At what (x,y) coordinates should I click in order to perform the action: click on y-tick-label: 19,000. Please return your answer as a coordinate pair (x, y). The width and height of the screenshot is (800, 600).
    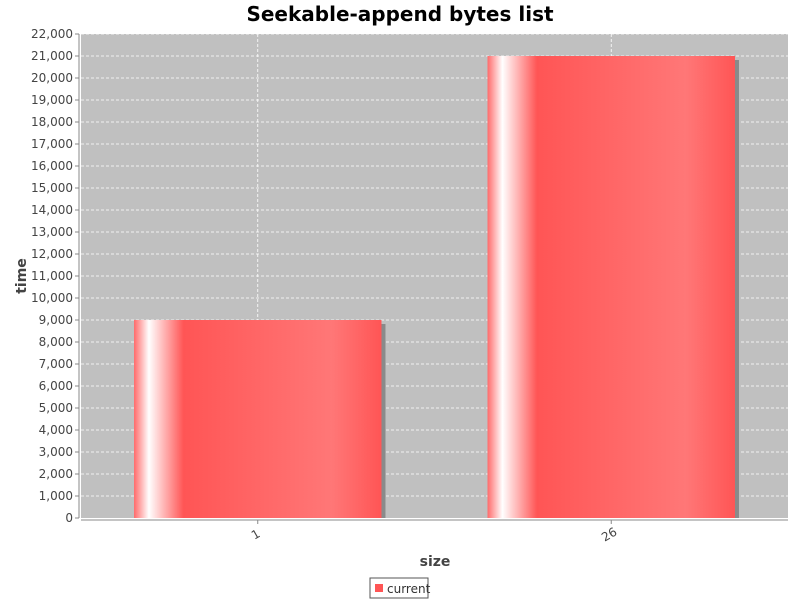
    Looking at the image, I should click on (52, 100).